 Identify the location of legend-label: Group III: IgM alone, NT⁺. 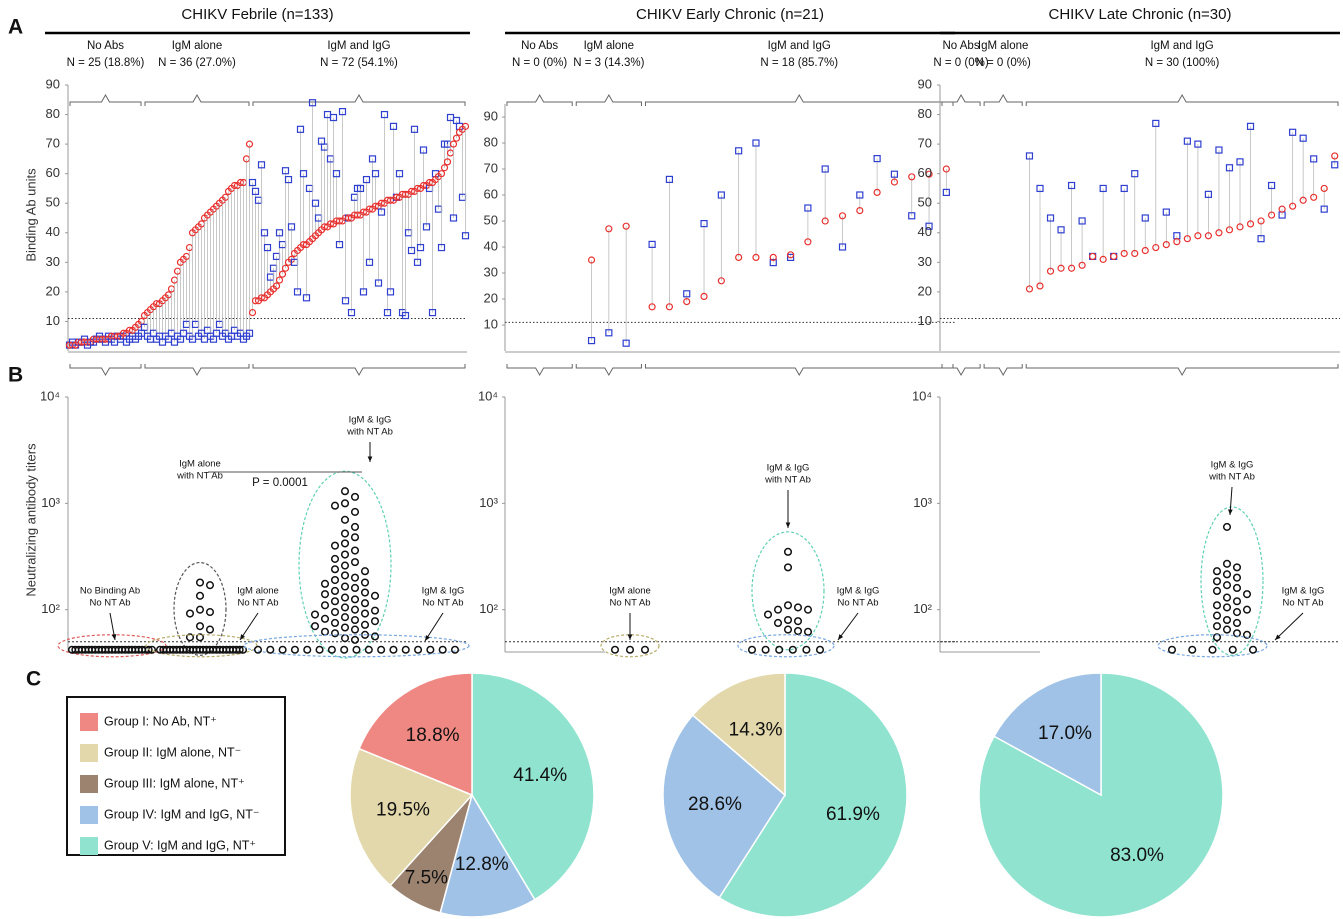
(174, 783).